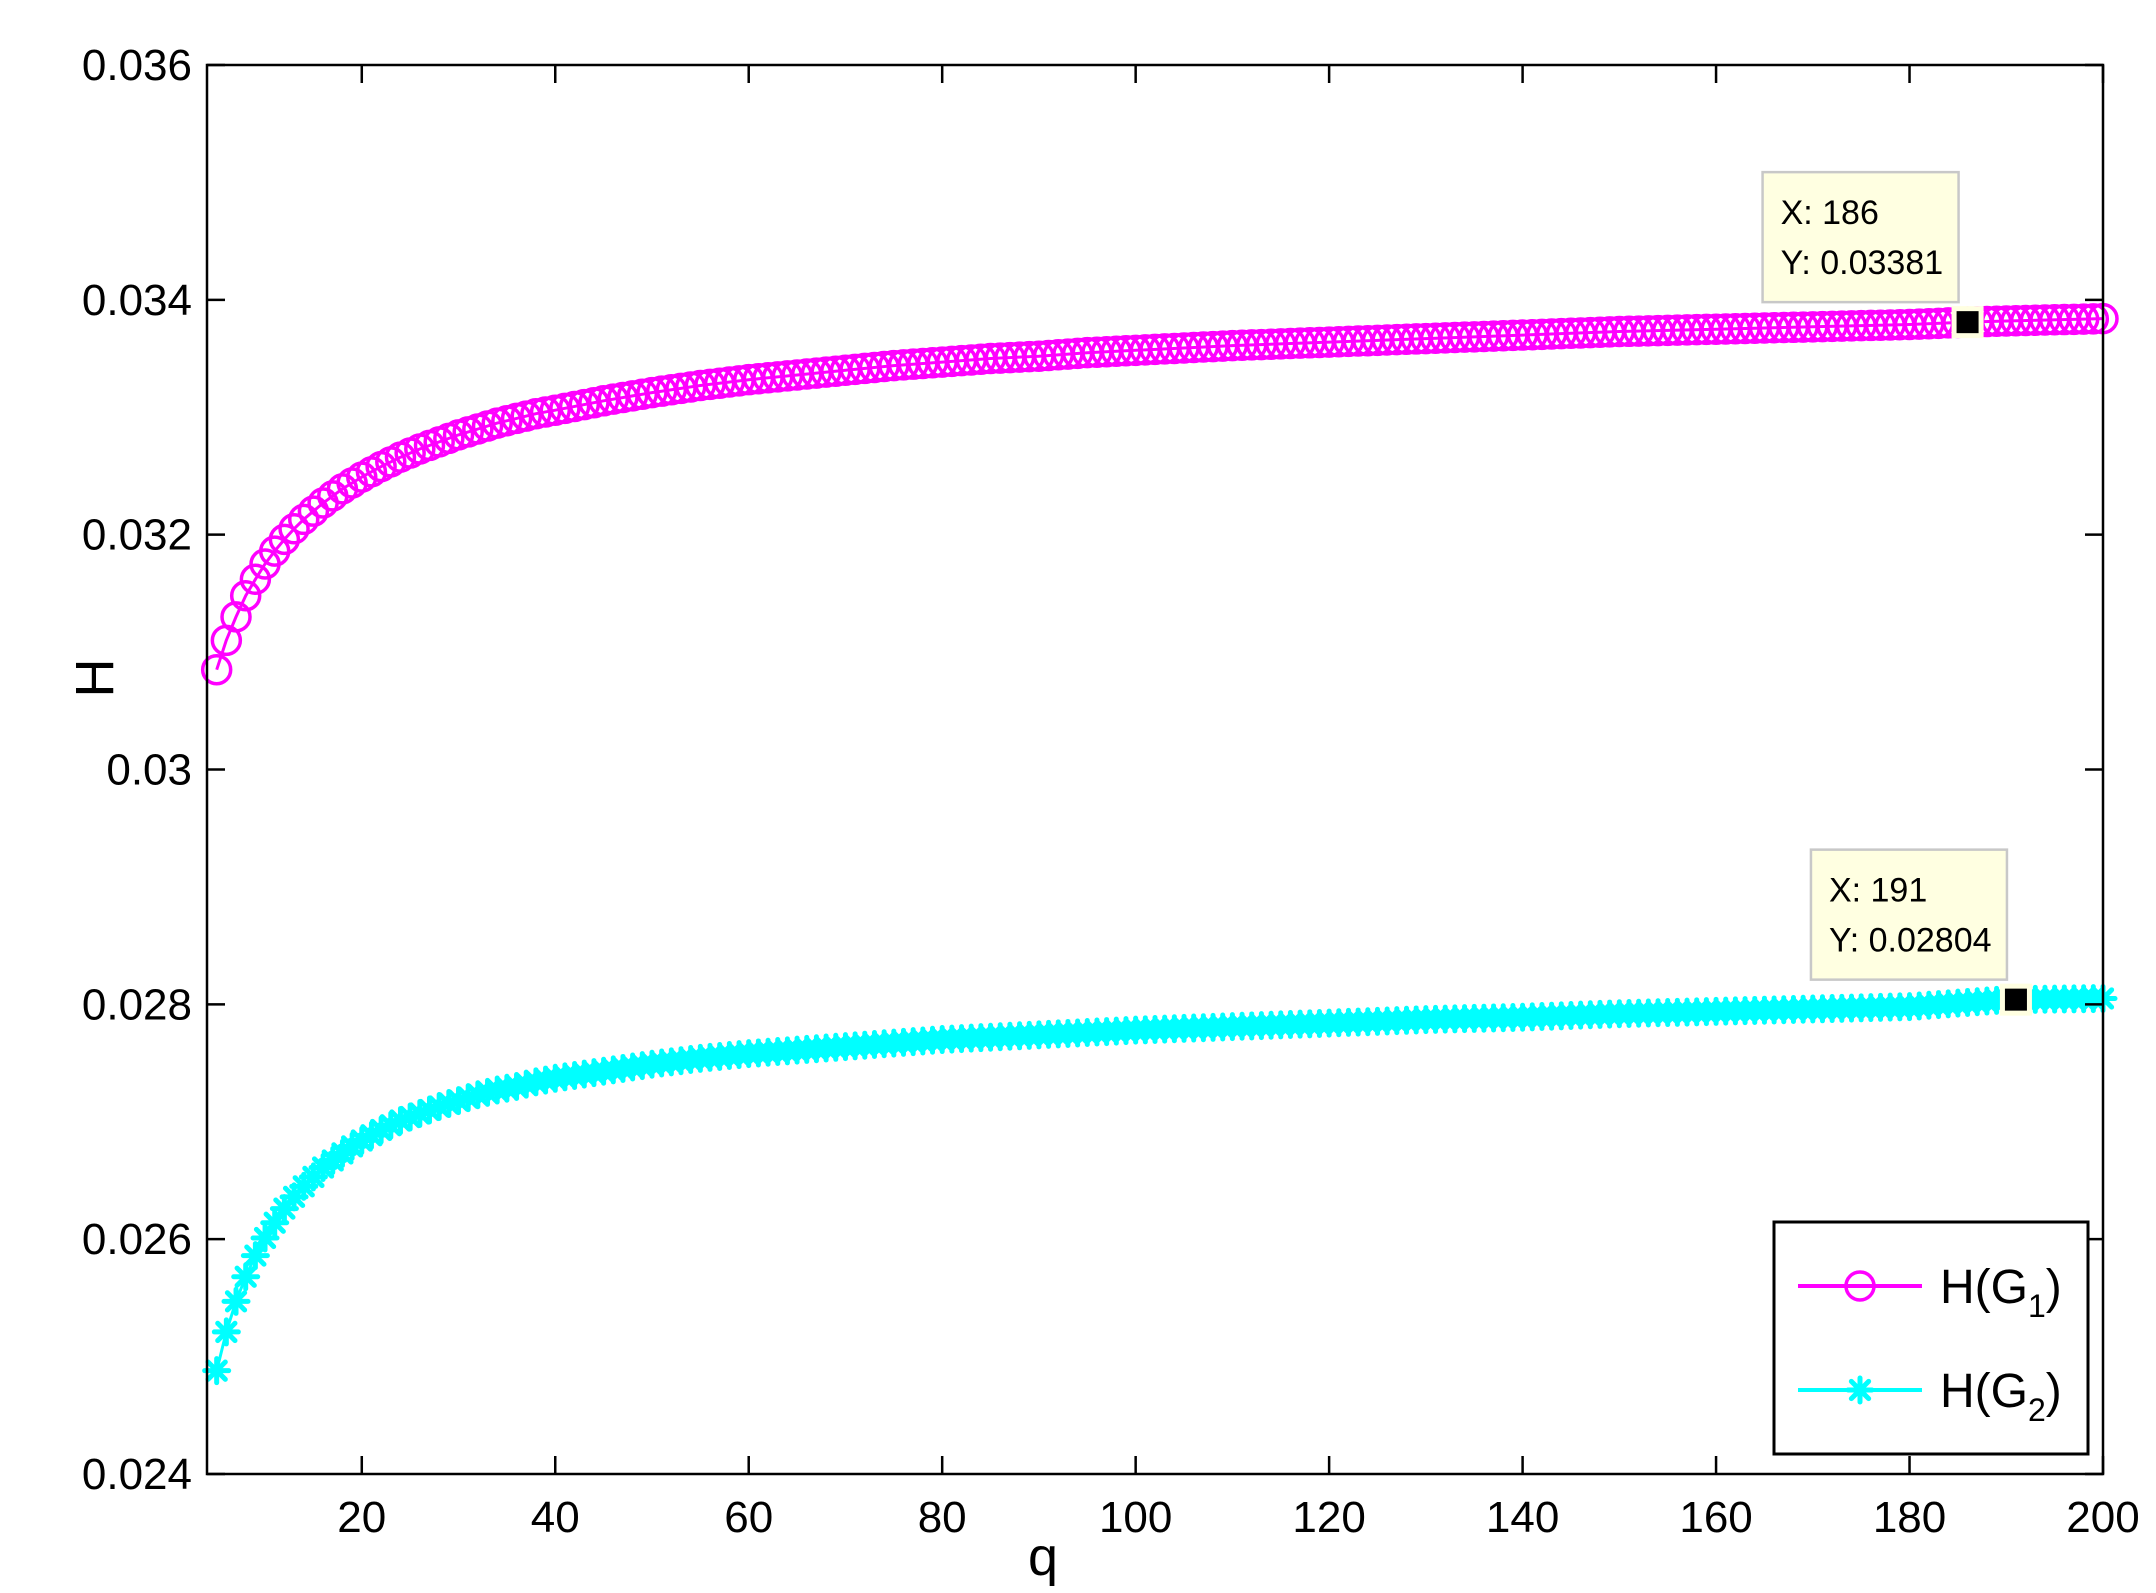 This screenshot has width=2156, height=1593. What do you see at coordinates (149, 770) in the screenshot?
I see `y-tick-label: 0.03` at bounding box center [149, 770].